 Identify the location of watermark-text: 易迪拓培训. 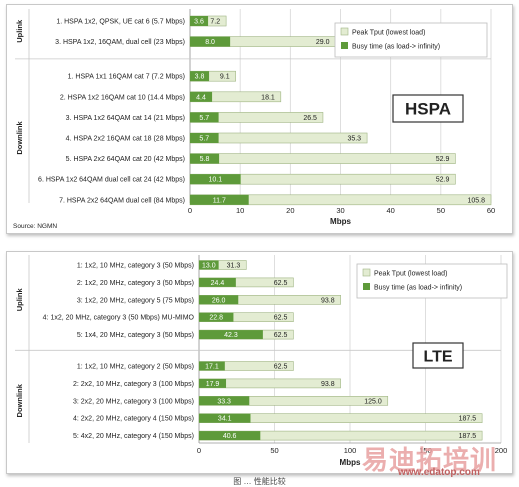
(430, 461).